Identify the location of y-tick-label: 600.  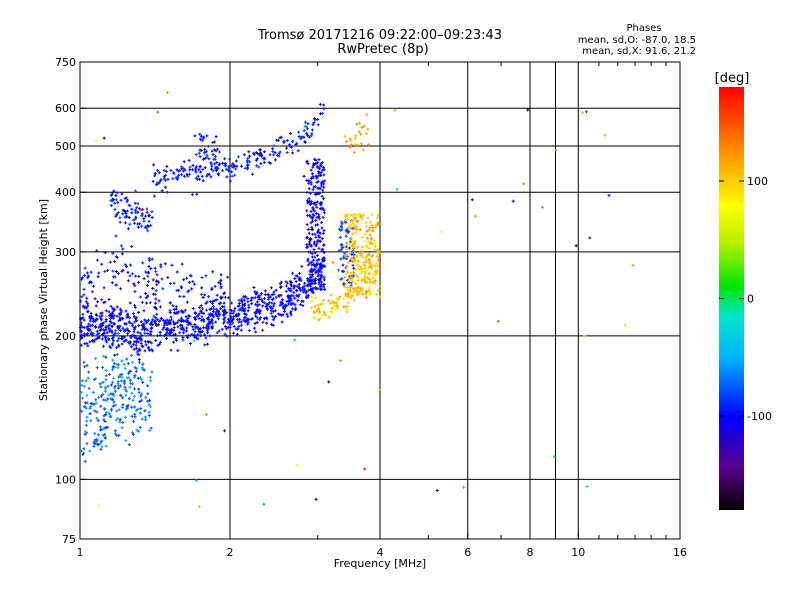
(65, 108).